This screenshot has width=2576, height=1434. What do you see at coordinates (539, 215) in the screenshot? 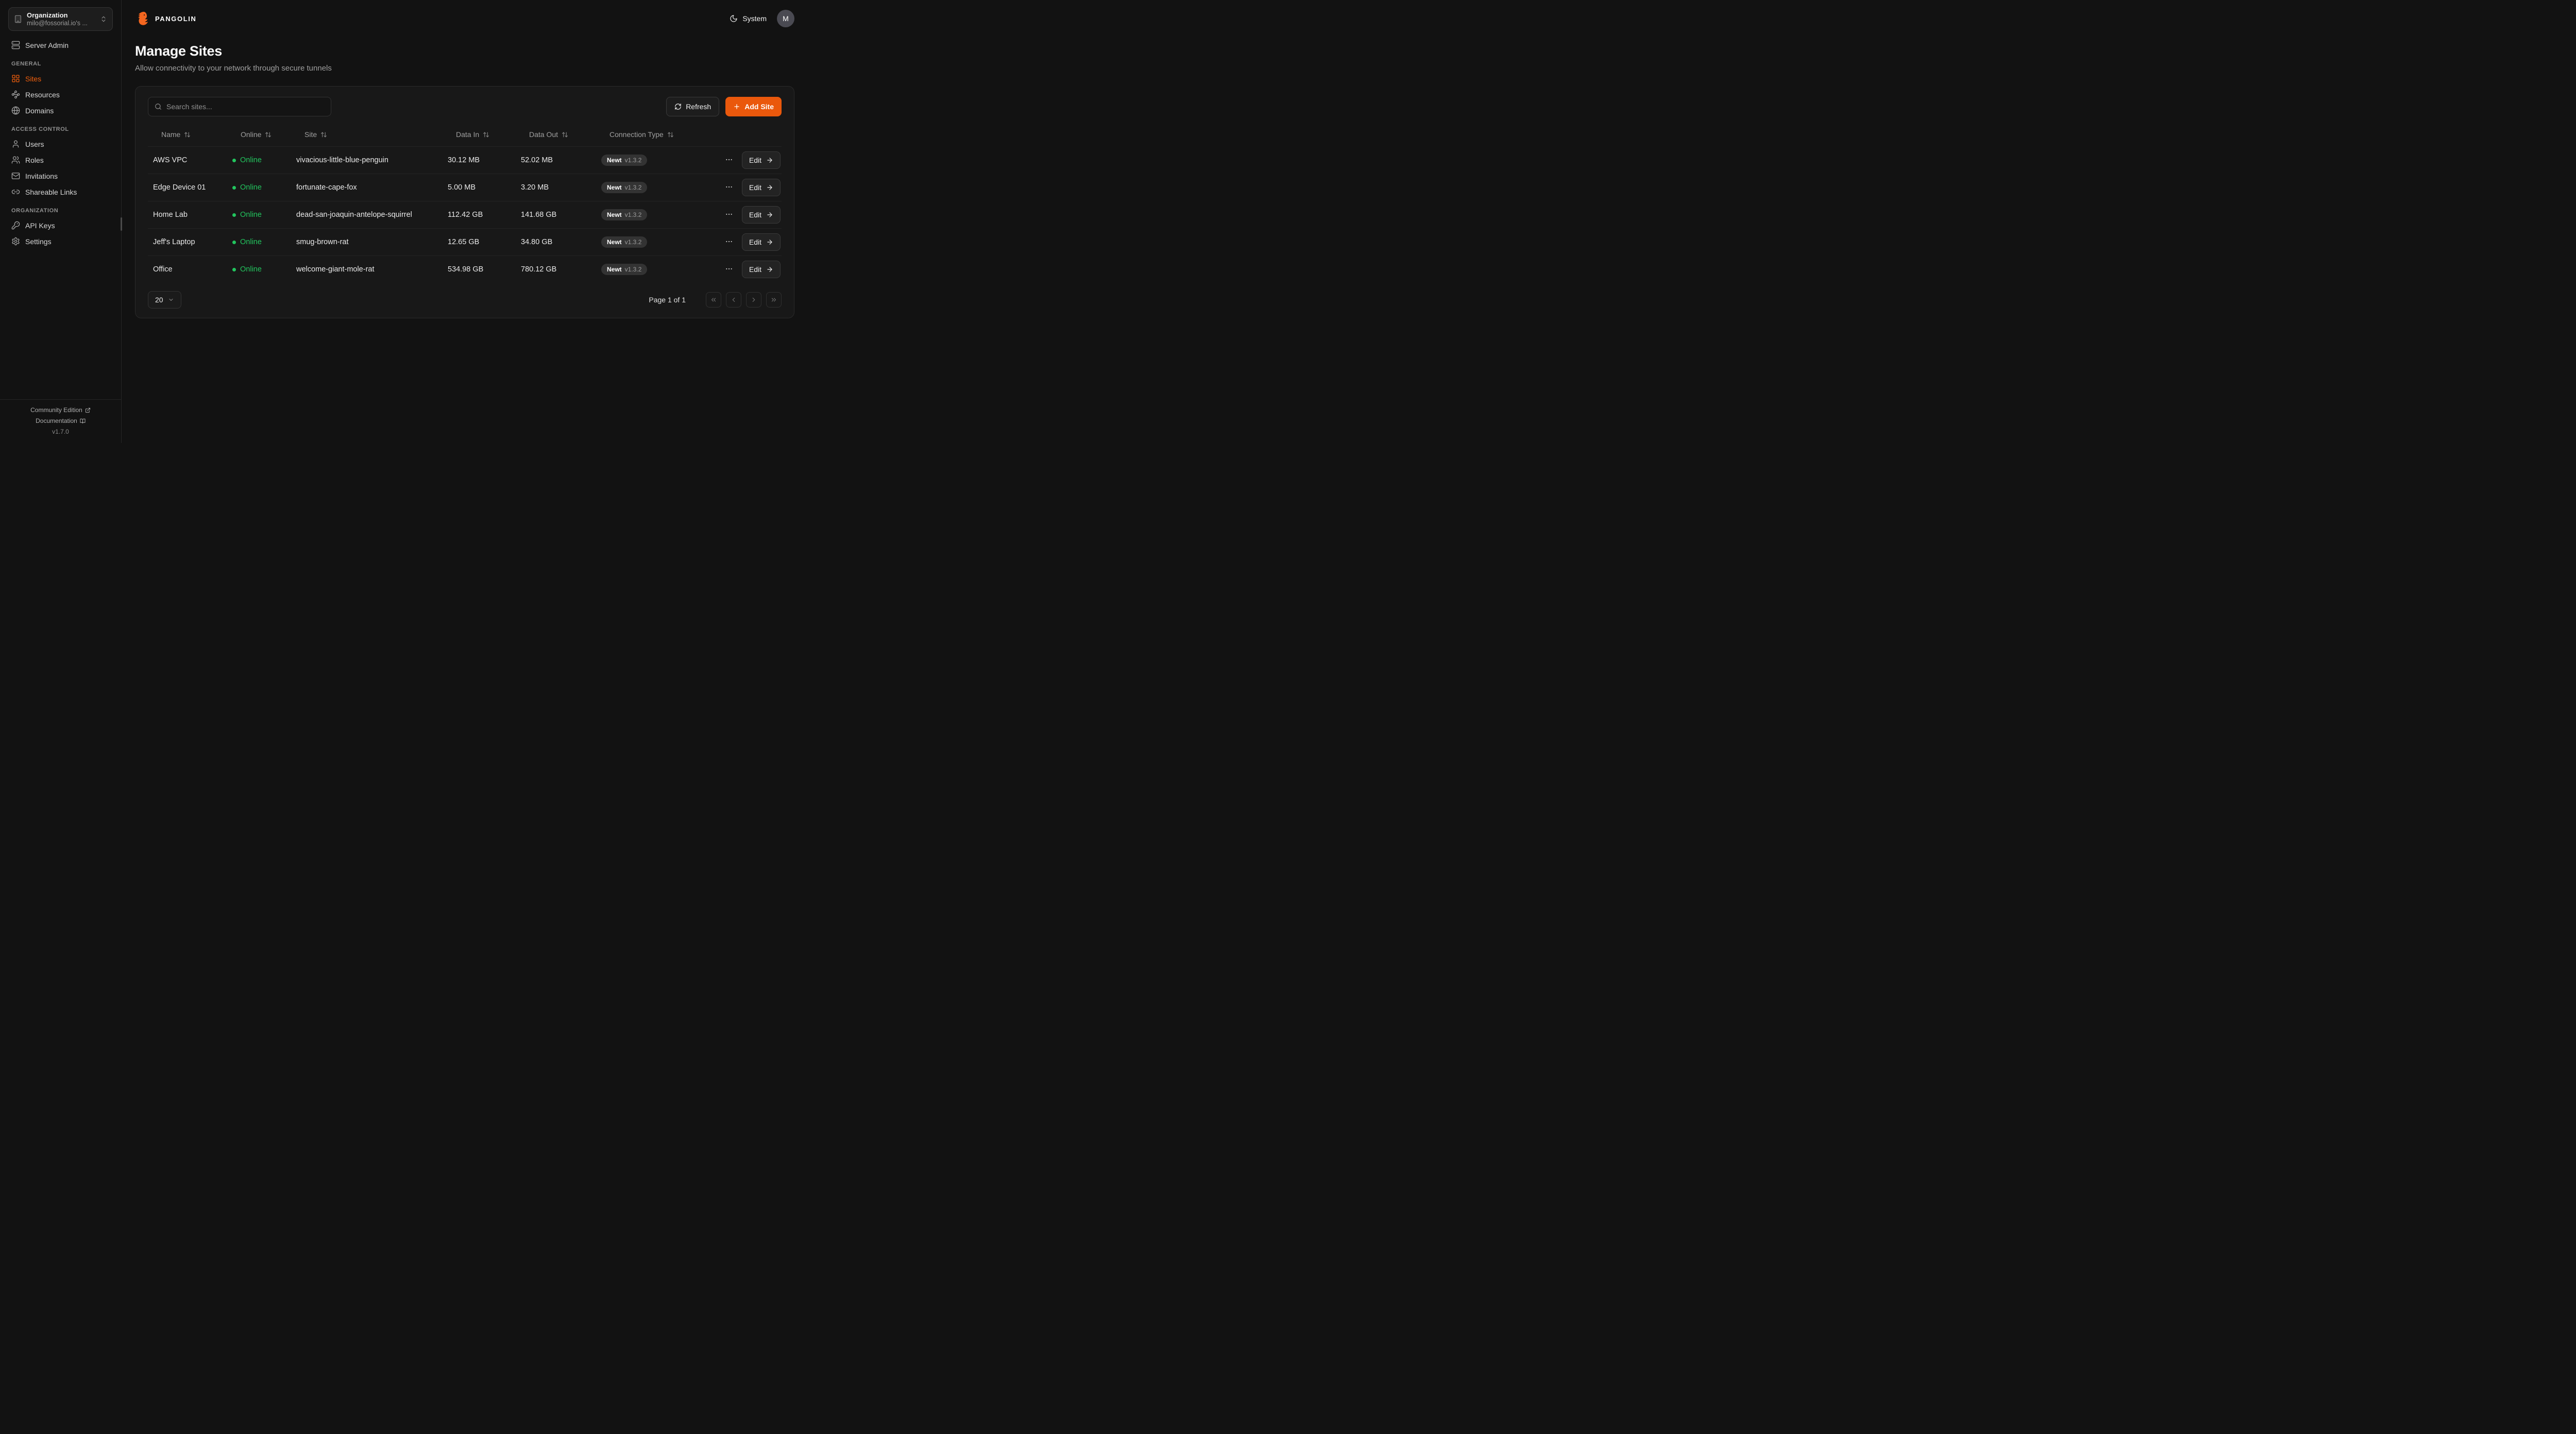
I see `data-out-cell: 141.68 GB` at bounding box center [539, 215].